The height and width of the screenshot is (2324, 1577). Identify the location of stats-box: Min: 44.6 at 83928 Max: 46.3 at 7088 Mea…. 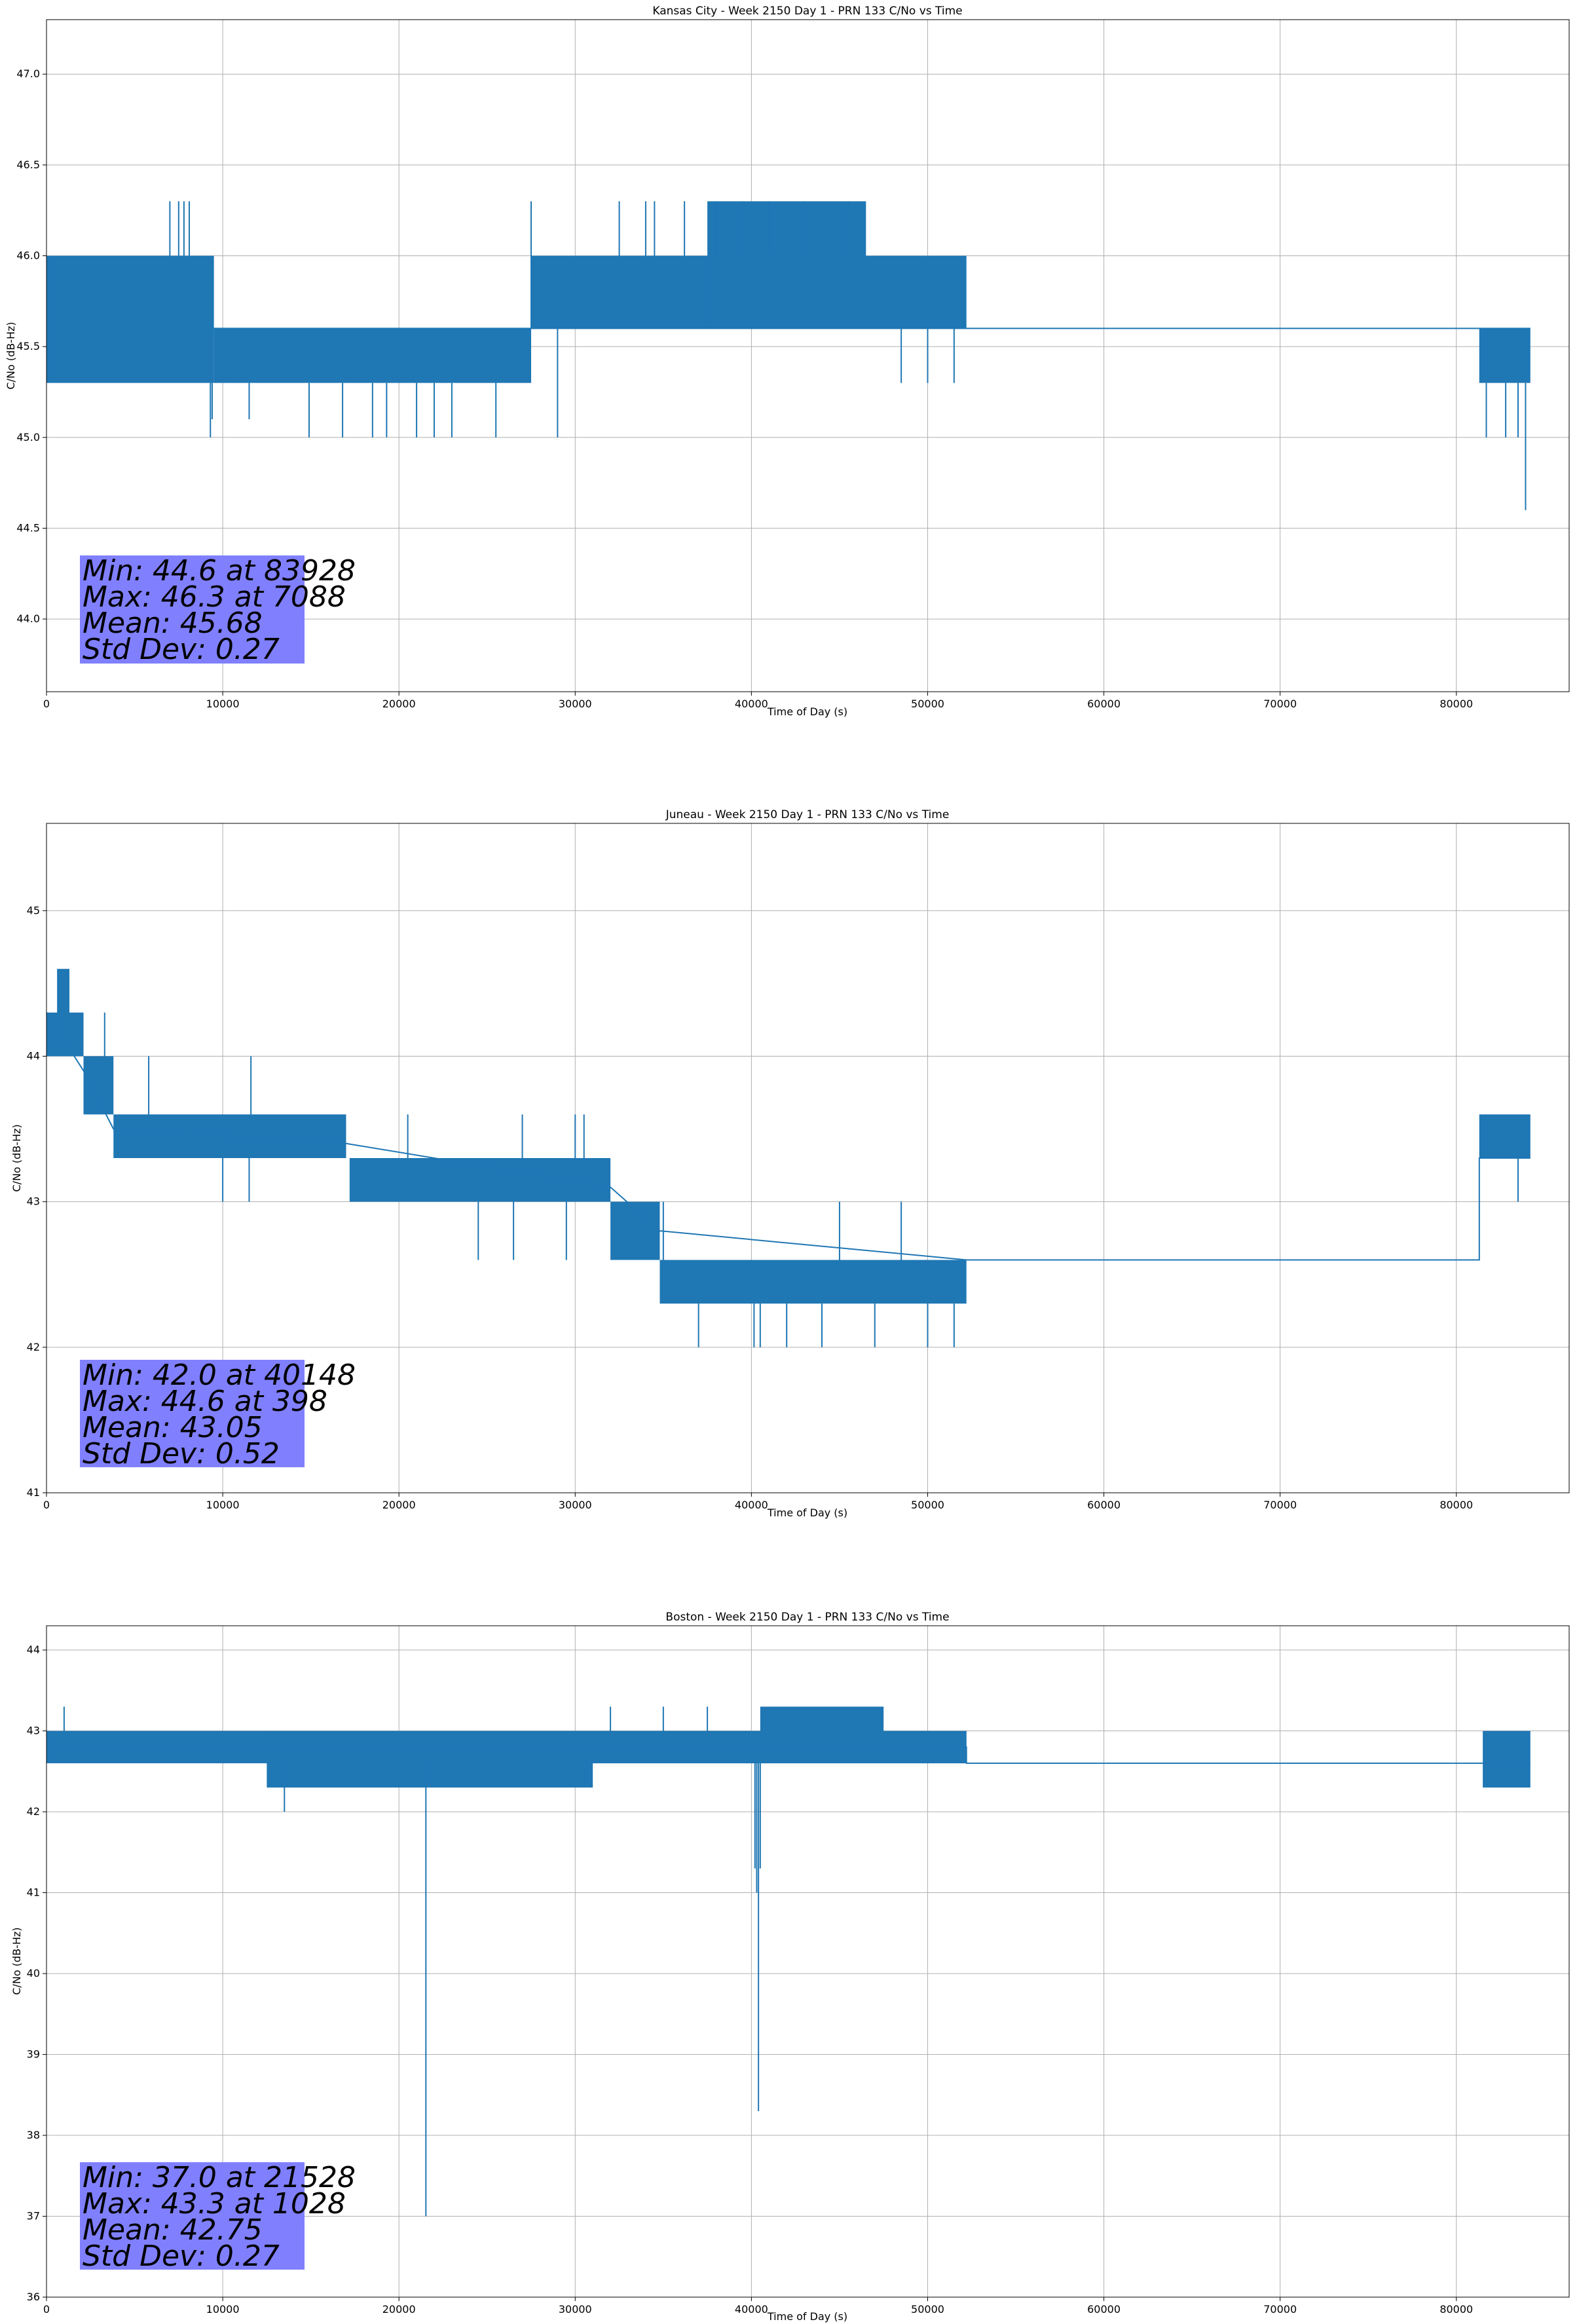
(218, 610).